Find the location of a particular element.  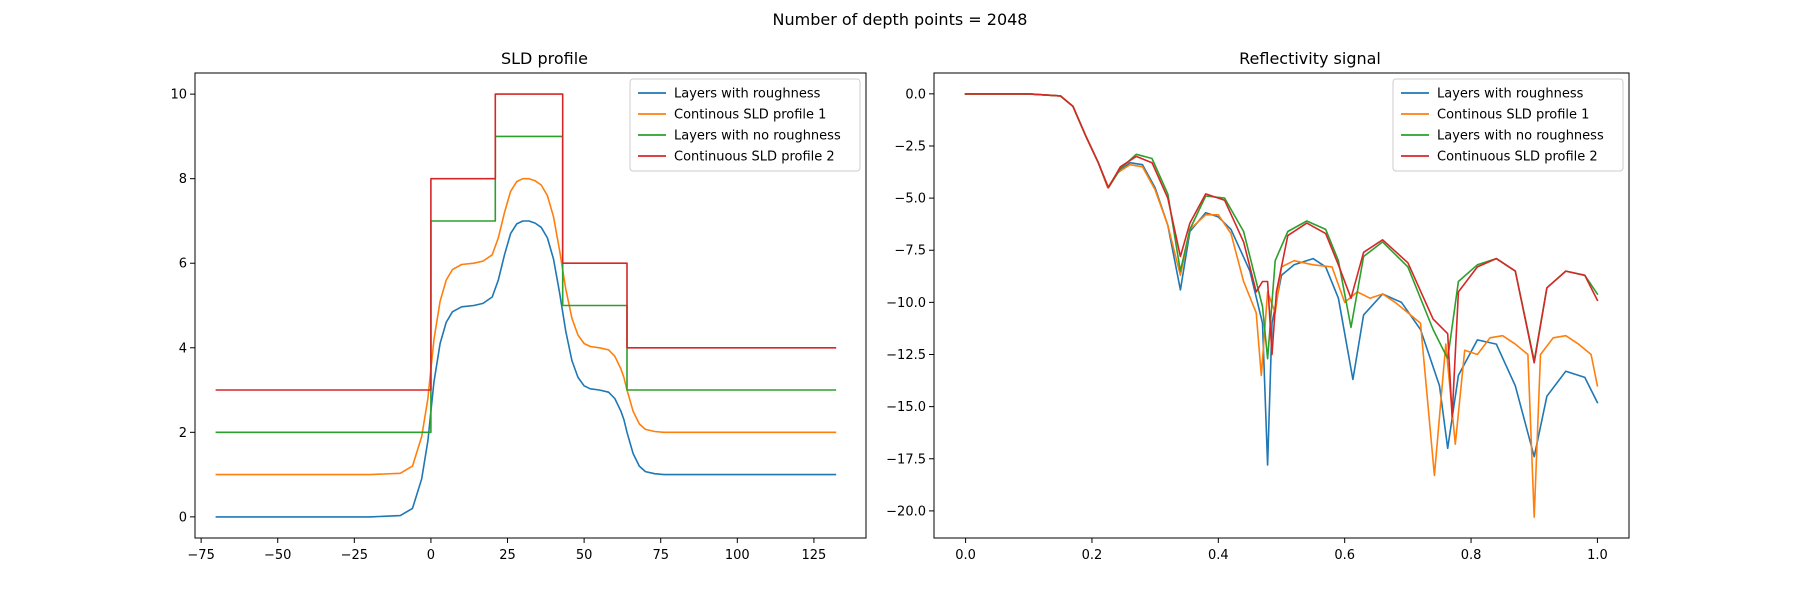

refl-x-tick-label: 1.0 is located at coordinates (1597, 555).